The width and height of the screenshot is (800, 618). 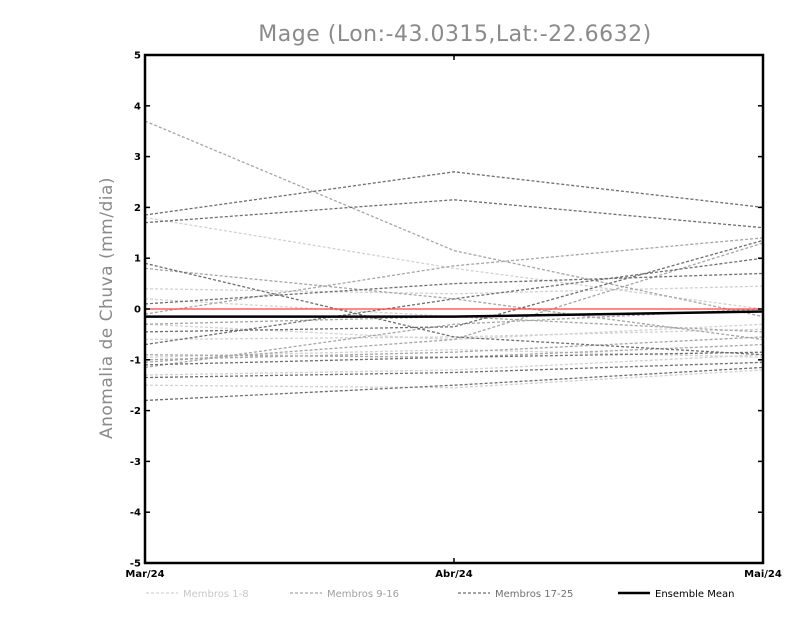 What do you see at coordinates (135, 564) in the screenshot?
I see `y-tick-label: -5` at bounding box center [135, 564].